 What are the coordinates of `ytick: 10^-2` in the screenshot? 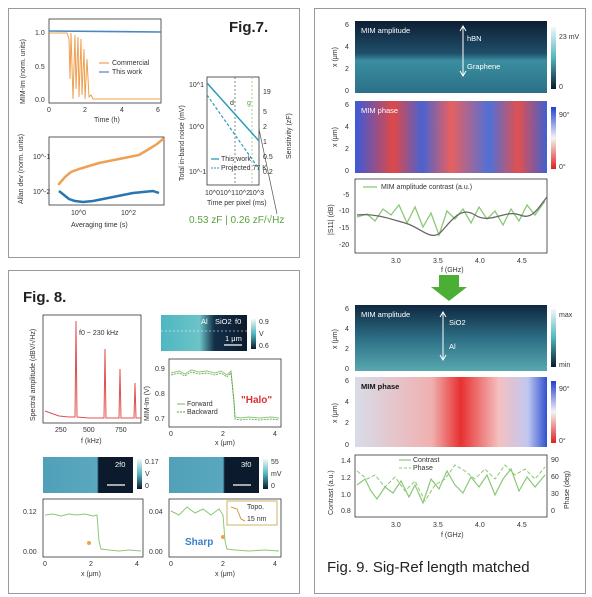 It's located at (41, 192).